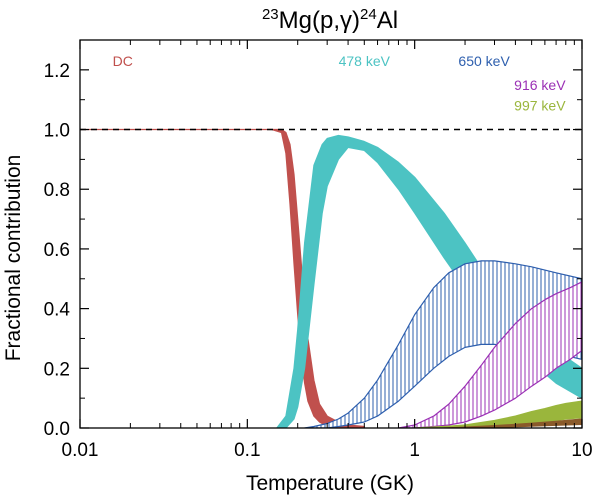 The height and width of the screenshot is (497, 594). Describe the element at coordinates (330, 483) in the screenshot. I see `x-axis-title: Temperature (GK)` at that location.